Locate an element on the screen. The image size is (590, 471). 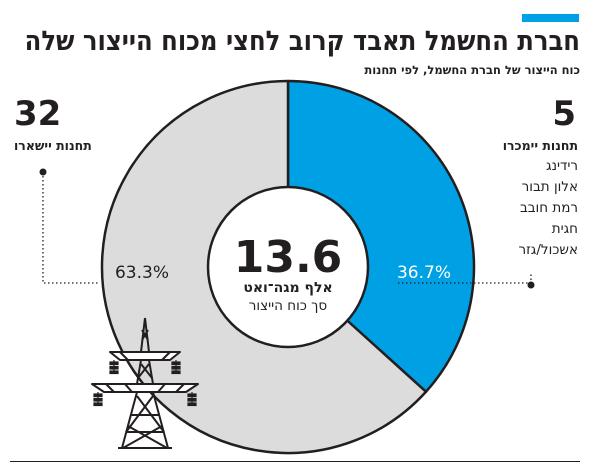
station-item: חגית is located at coordinates (564, 229).